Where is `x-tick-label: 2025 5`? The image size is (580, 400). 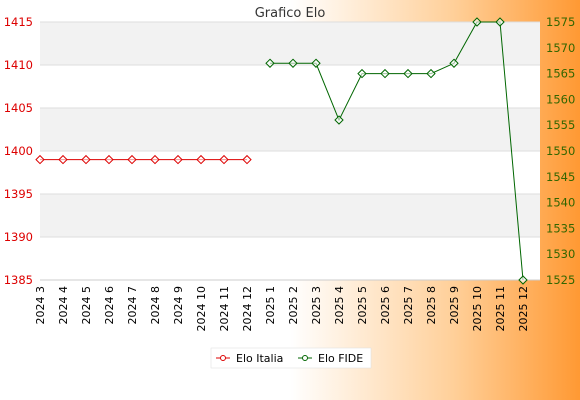
x-tick-label: 2025 5 is located at coordinates (362, 305).